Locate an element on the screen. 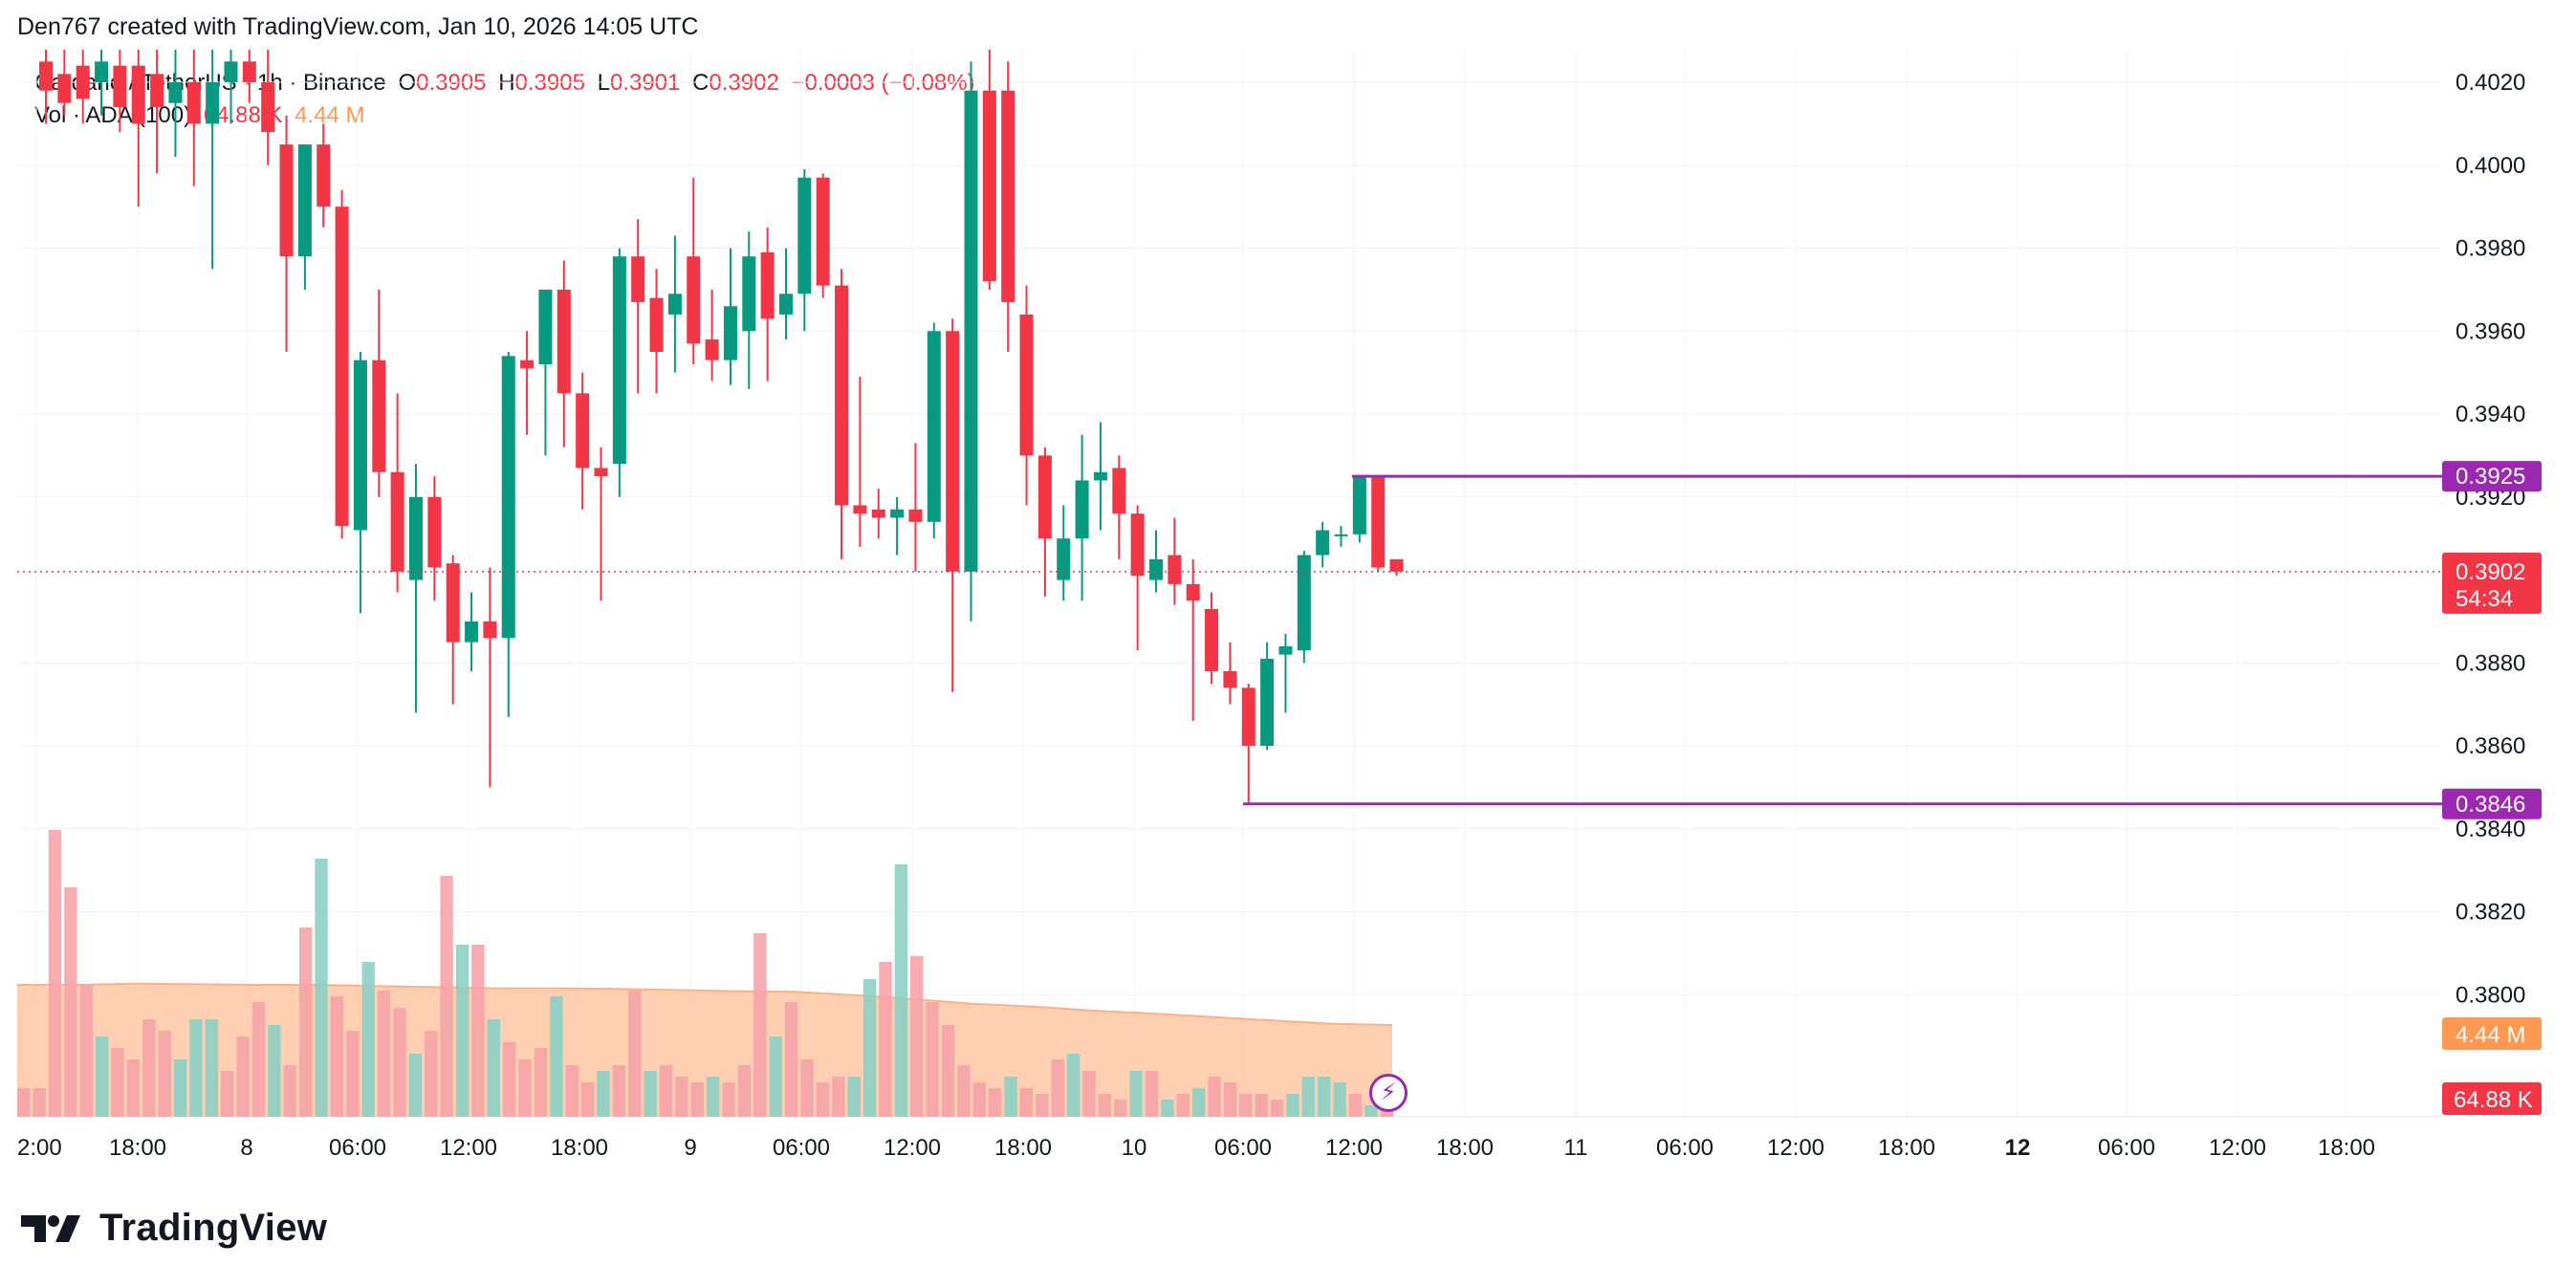  price-tick-label: 0.3820 is located at coordinates (2490, 913).